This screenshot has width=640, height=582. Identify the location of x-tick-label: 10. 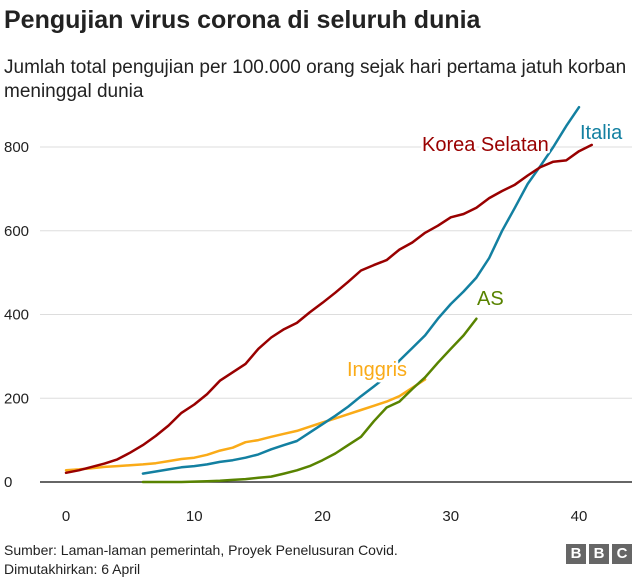
(194, 516).